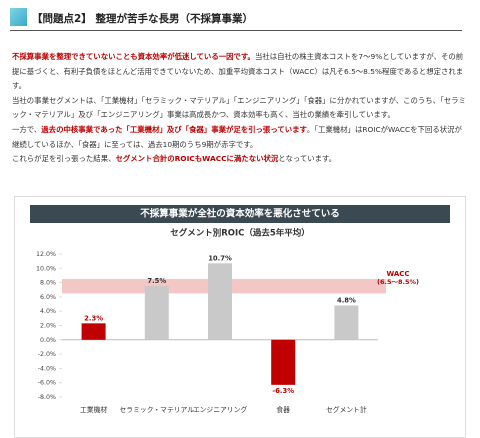  Describe the element at coordinates (93, 409) in the screenshot. I see `x-tick-label: 工業機材` at that location.